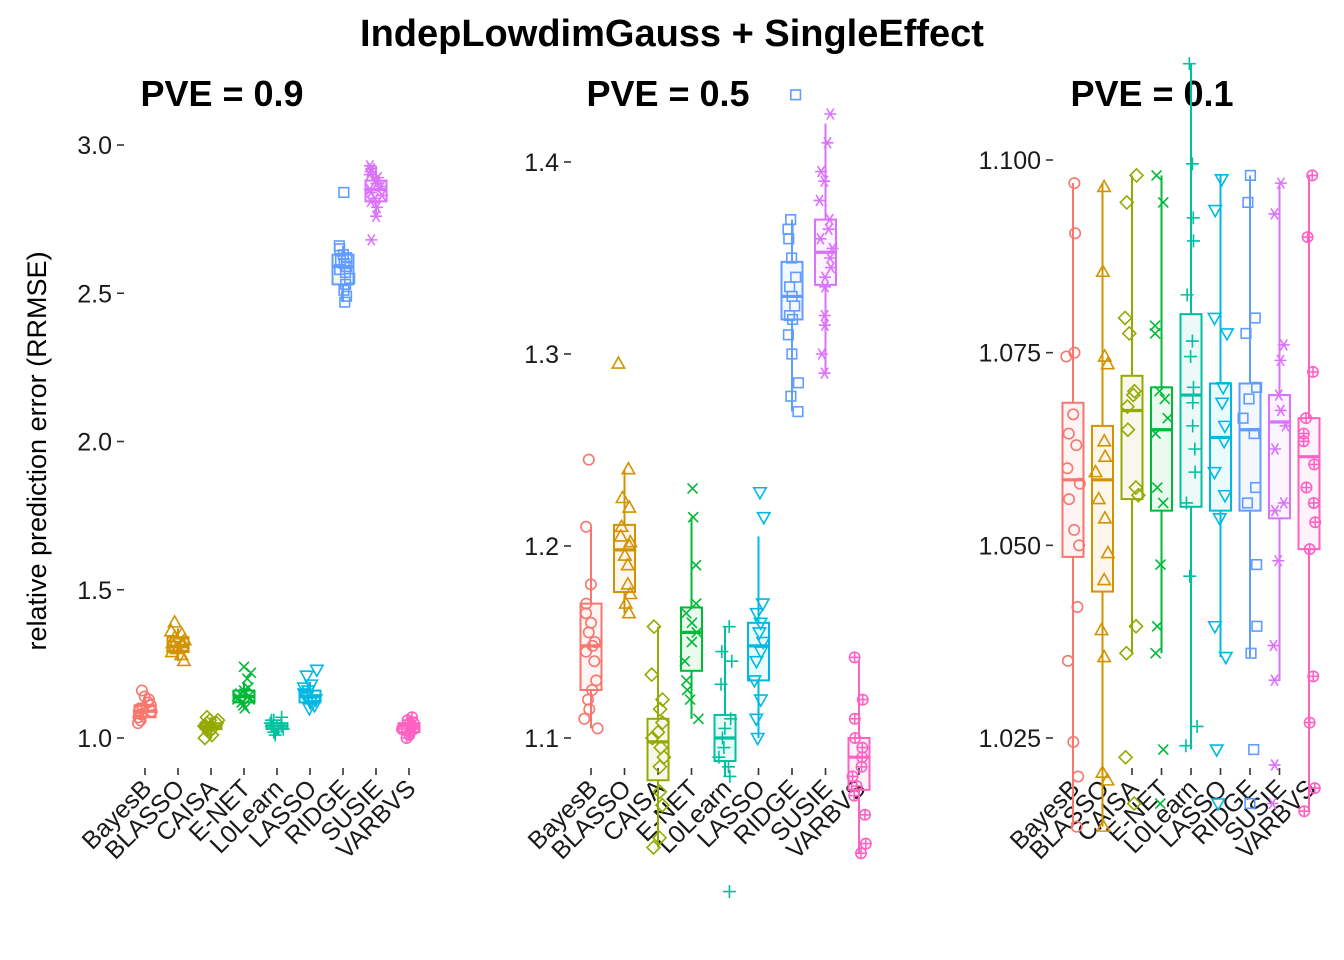 The width and height of the screenshot is (1344, 960). What do you see at coordinates (541, 547) in the screenshot?
I see `y-tick-label: 1.2` at bounding box center [541, 547].